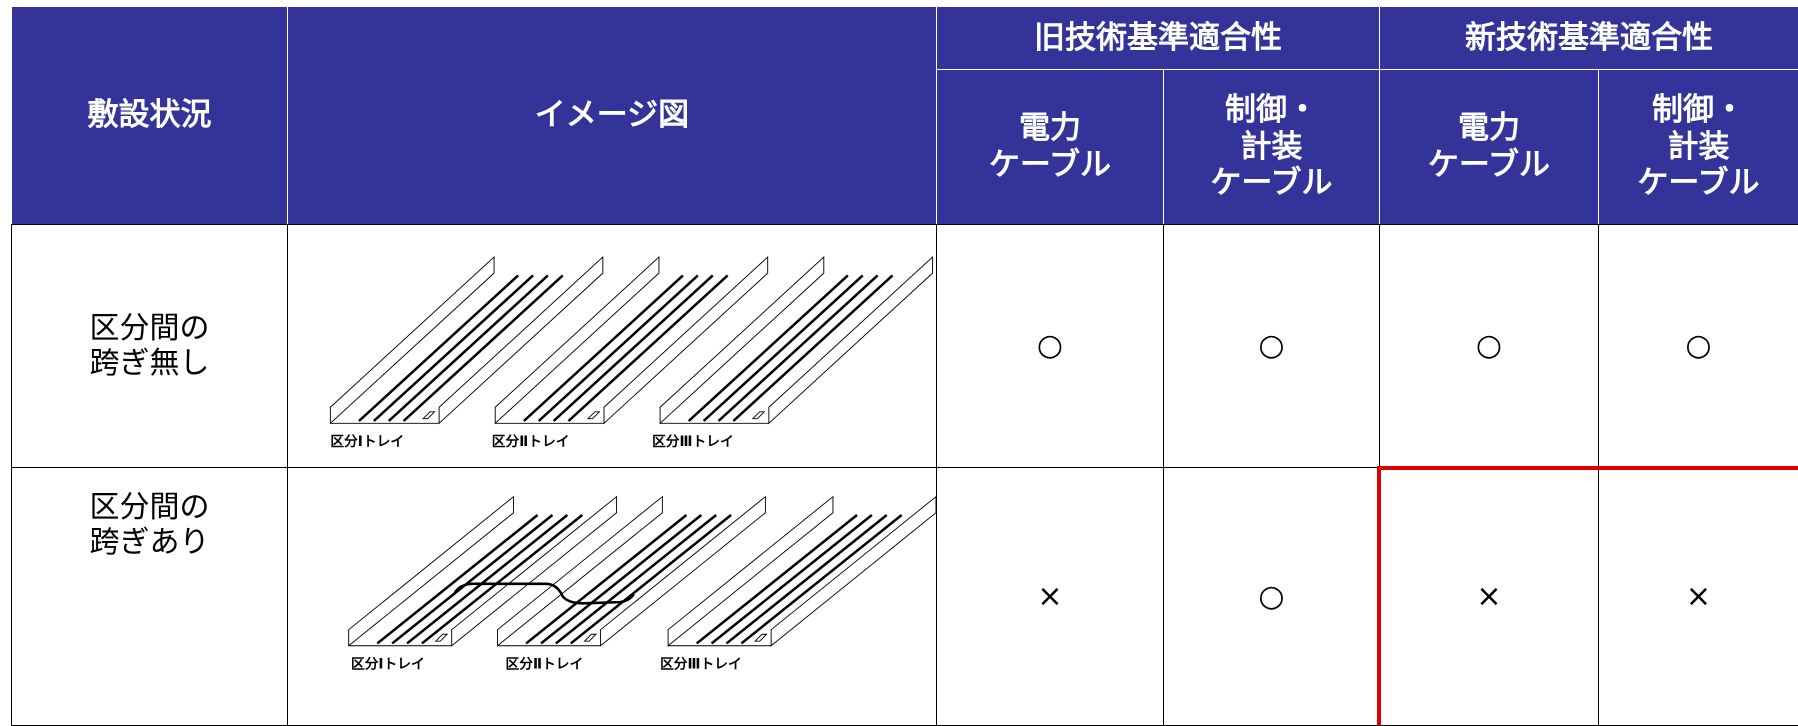 The height and width of the screenshot is (726, 1798). Describe the element at coordinates (149, 115) in the screenshot. I see `header-cell: 敷設状況` at that location.